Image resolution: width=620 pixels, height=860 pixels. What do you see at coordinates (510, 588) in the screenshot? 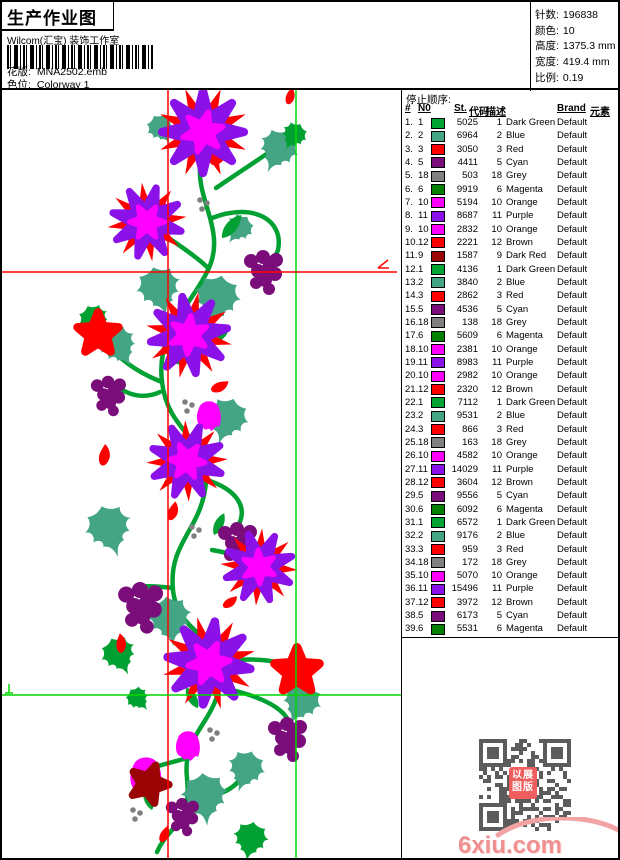
I see `table-row: 36. 11 15496 11 Purple Default` at bounding box center [510, 588].